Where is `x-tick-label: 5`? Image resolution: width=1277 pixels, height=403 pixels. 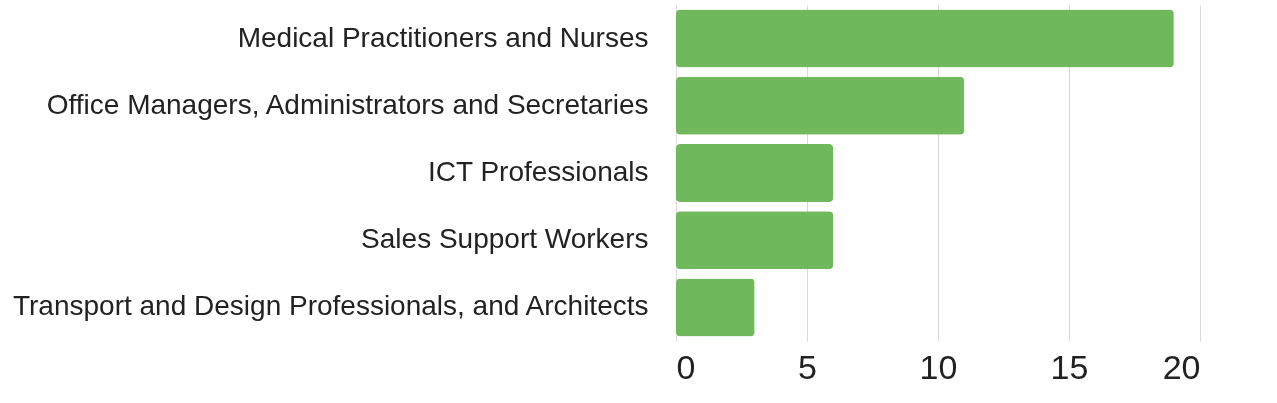 x-tick-label: 5 is located at coordinates (807, 366).